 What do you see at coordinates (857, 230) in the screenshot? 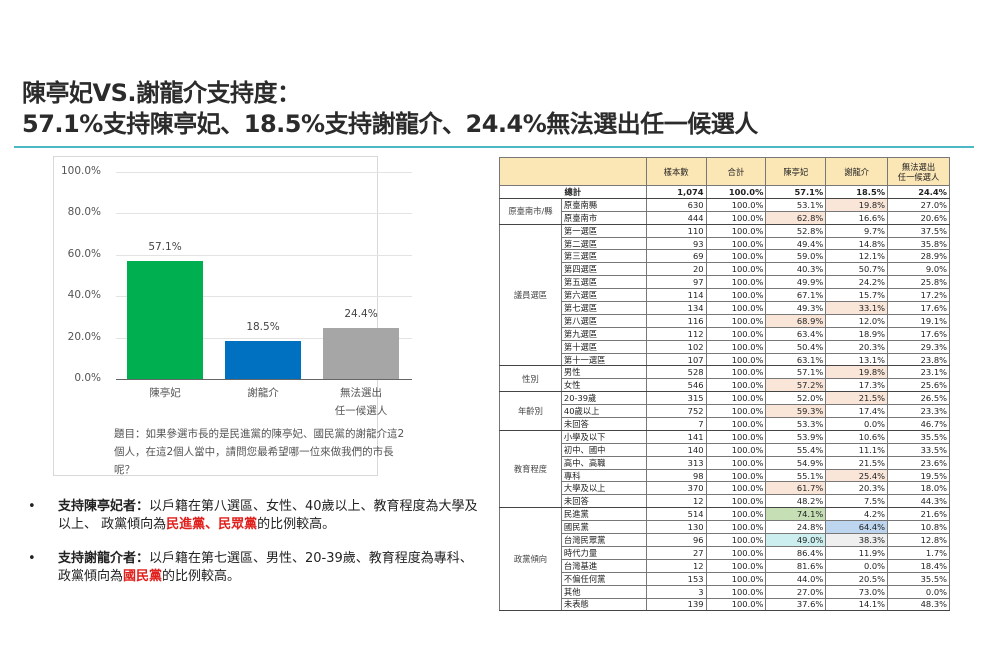
I see `cell-hsieh: 9.7%` at bounding box center [857, 230].